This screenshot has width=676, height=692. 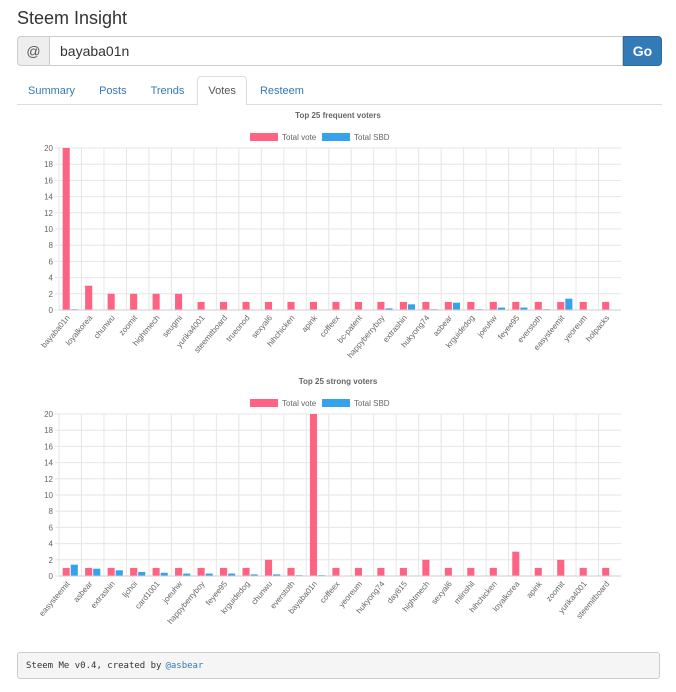 What do you see at coordinates (147, 595) in the screenshot?
I see `x-tick-label: card1001` at bounding box center [147, 595].